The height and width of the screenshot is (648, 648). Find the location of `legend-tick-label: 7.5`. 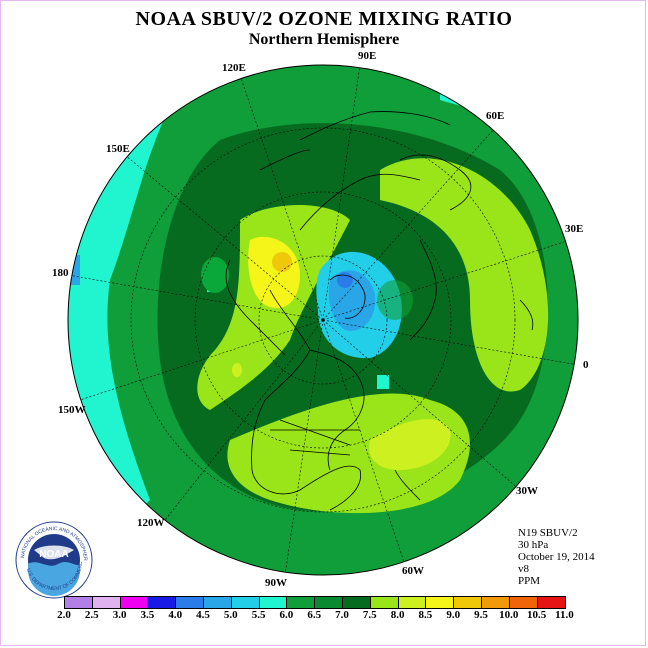

legend-tick-label: 7.5 is located at coordinates (369, 615).